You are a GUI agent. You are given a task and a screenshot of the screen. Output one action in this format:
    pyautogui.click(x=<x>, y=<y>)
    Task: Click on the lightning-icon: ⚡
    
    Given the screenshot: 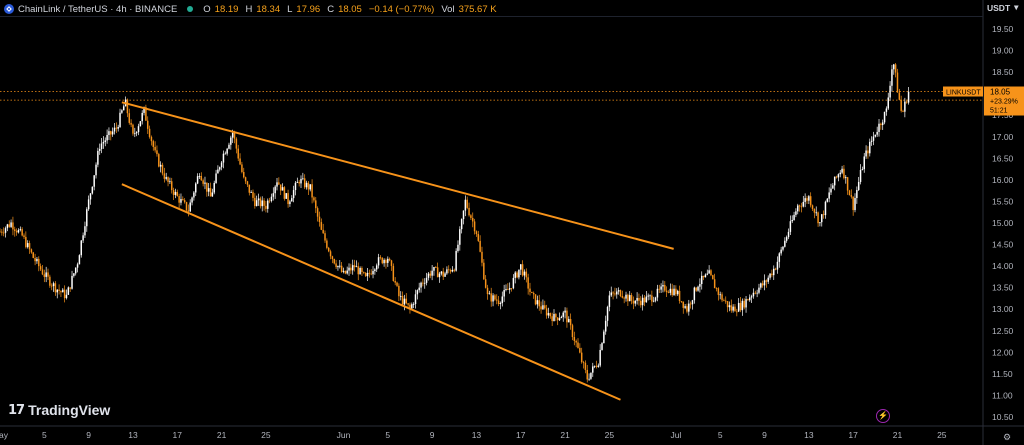 What is the action you would take?
    pyautogui.click(x=883, y=416)
    